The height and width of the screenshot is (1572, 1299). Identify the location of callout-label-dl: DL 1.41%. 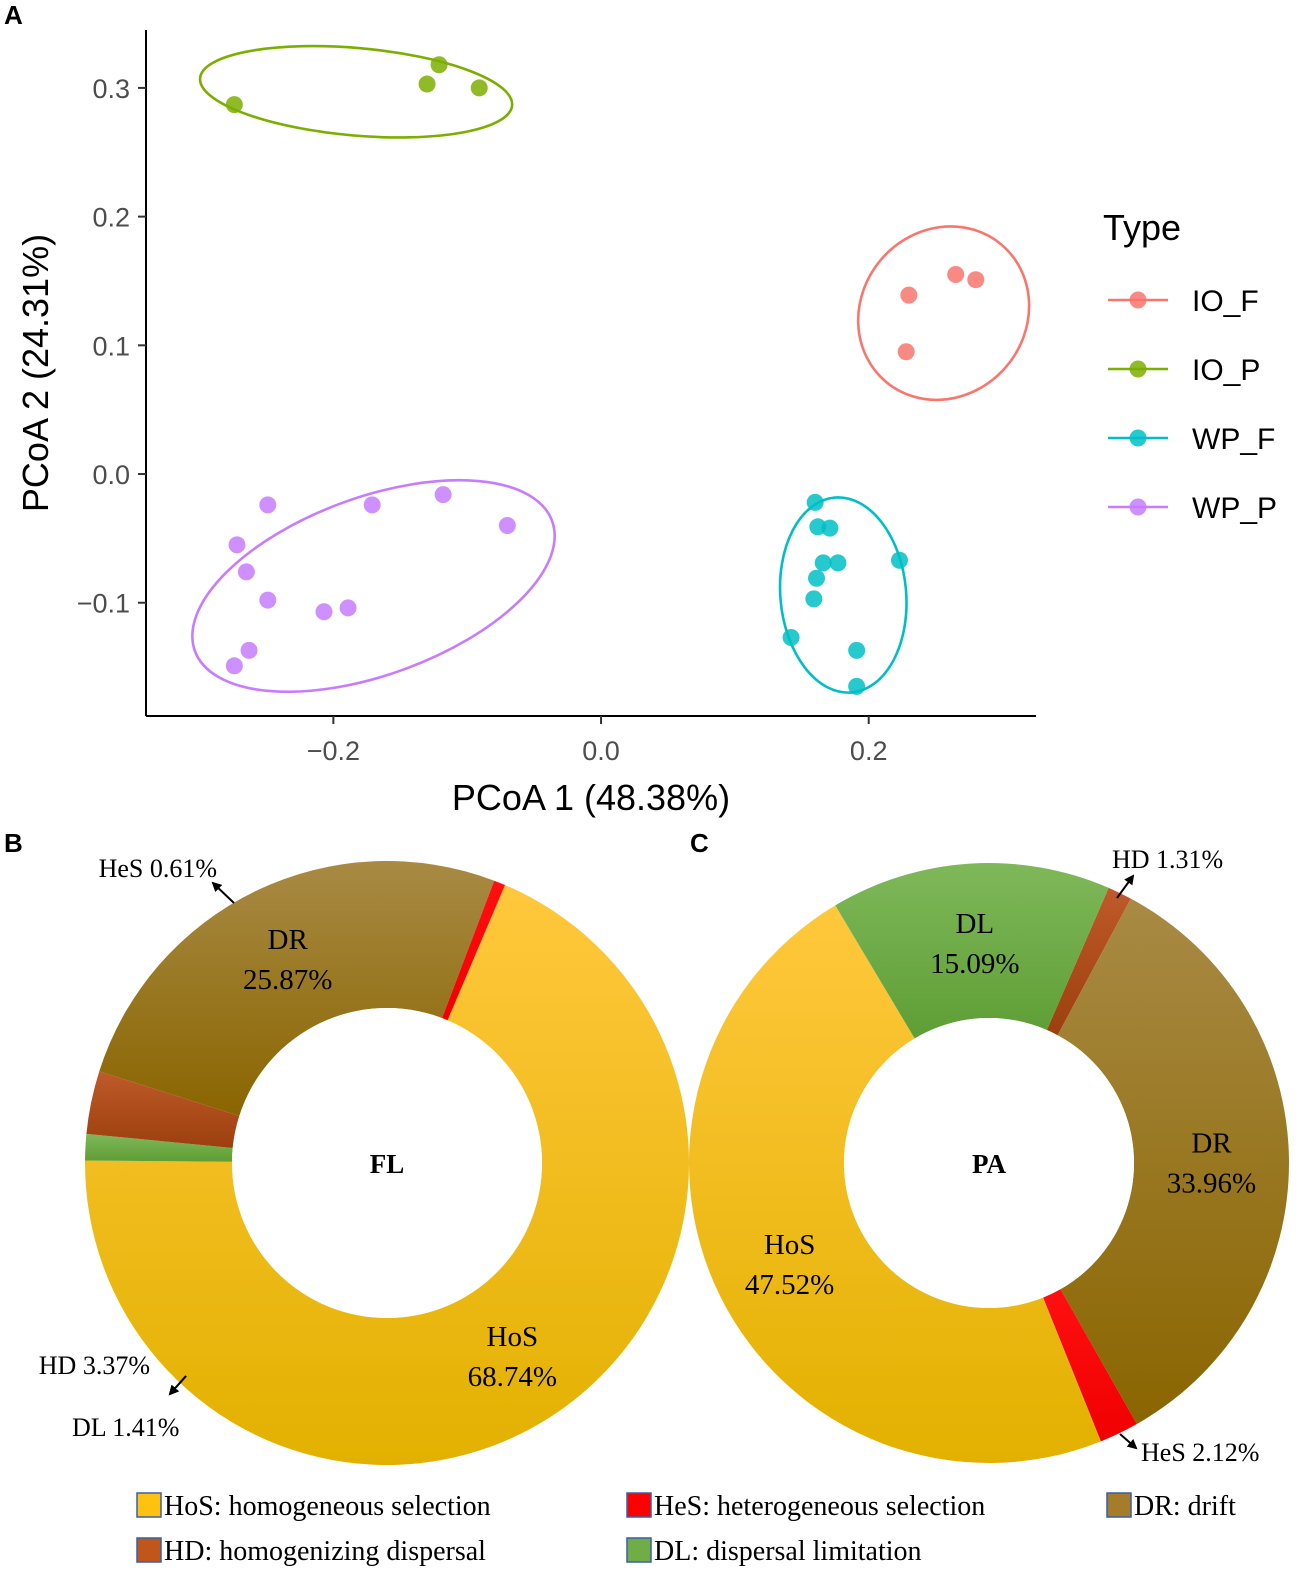
(125, 1427).